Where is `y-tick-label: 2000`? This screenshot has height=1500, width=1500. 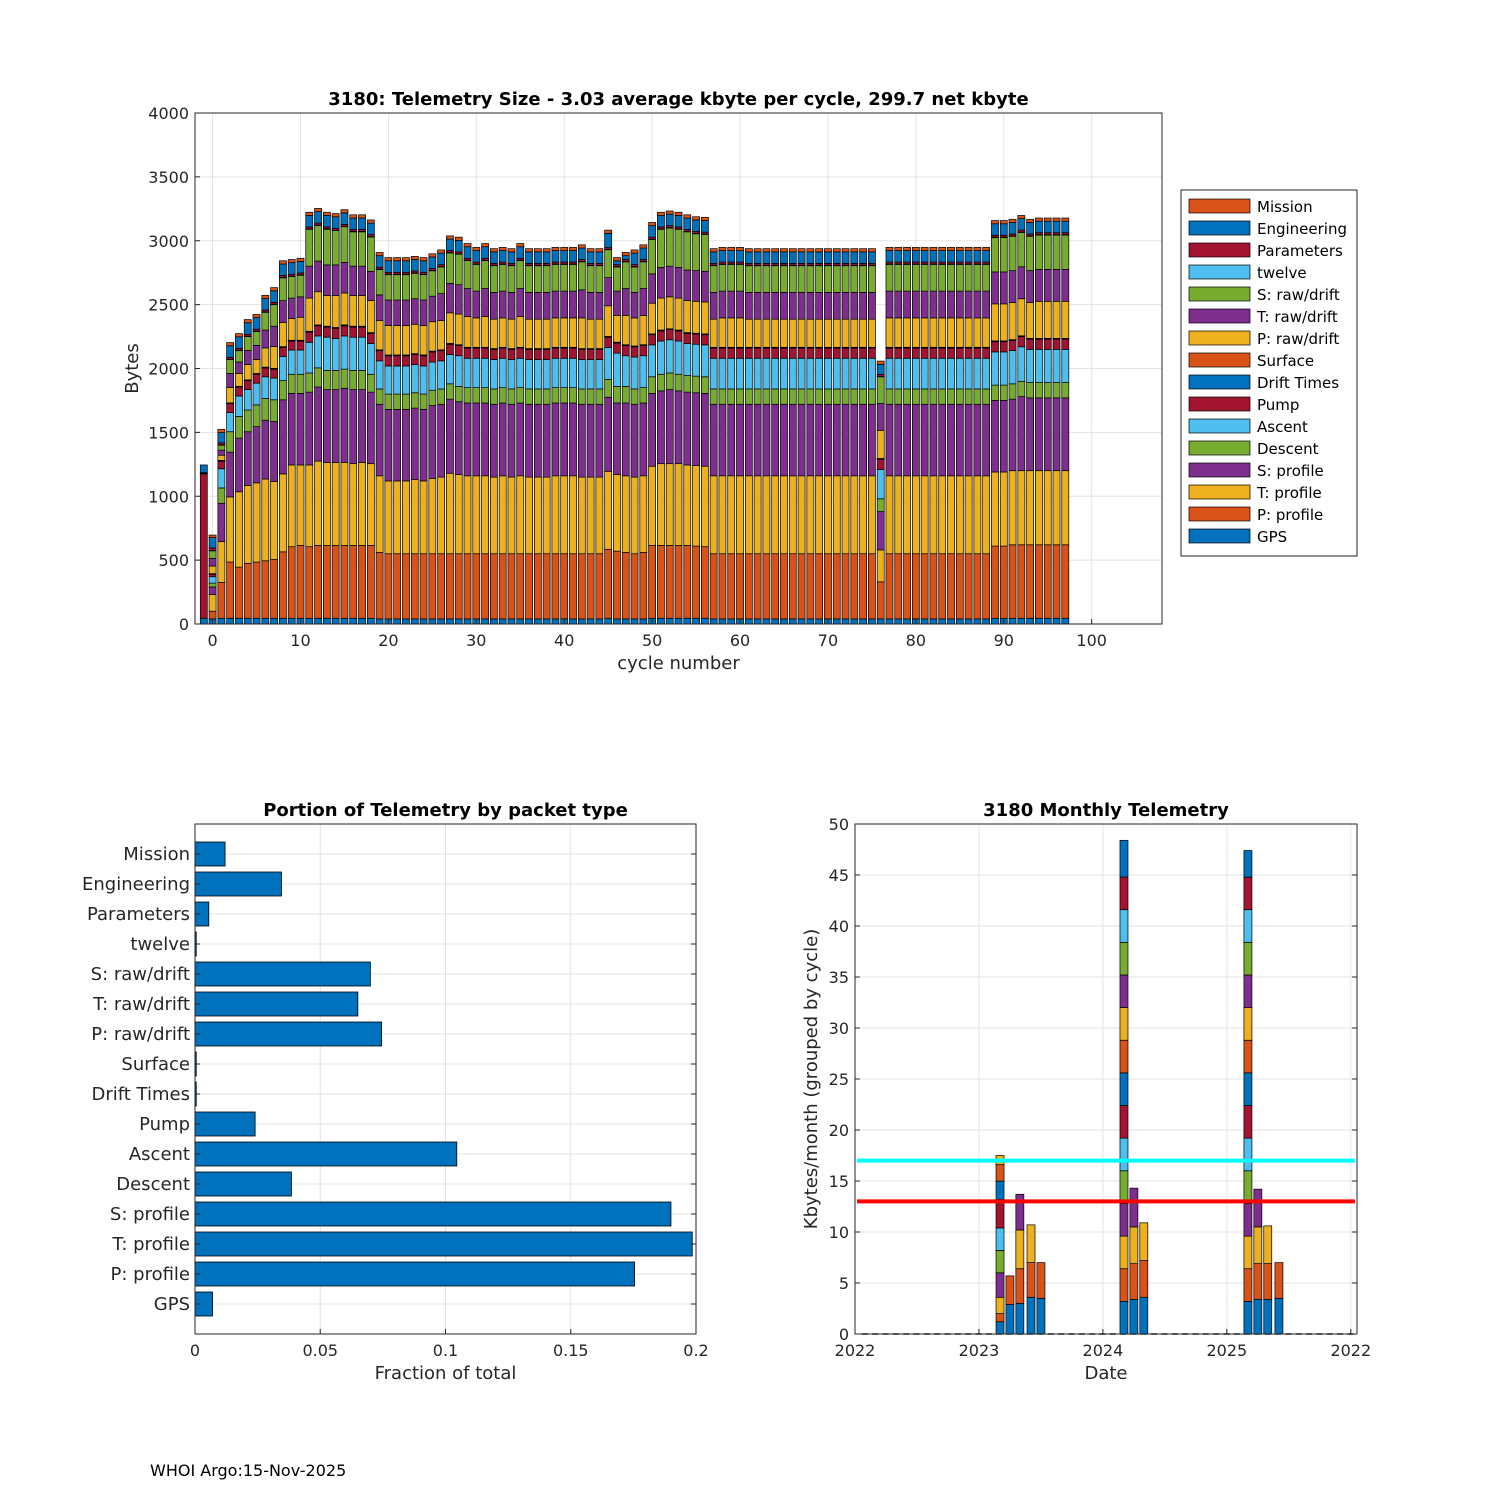 y-tick-label: 2000 is located at coordinates (168, 369).